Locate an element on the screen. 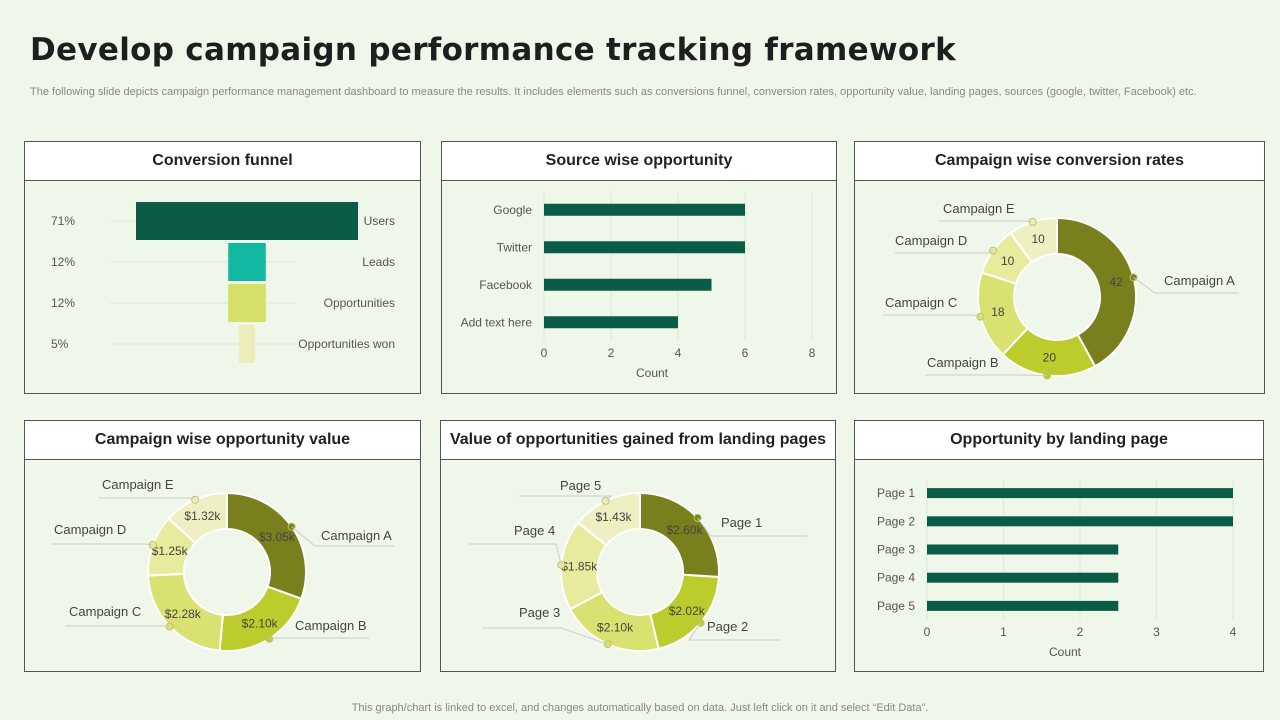 The width and height of the screenshot is (1280, 720). slice-category-label: Page 3 is located at coordinates (539, 612).